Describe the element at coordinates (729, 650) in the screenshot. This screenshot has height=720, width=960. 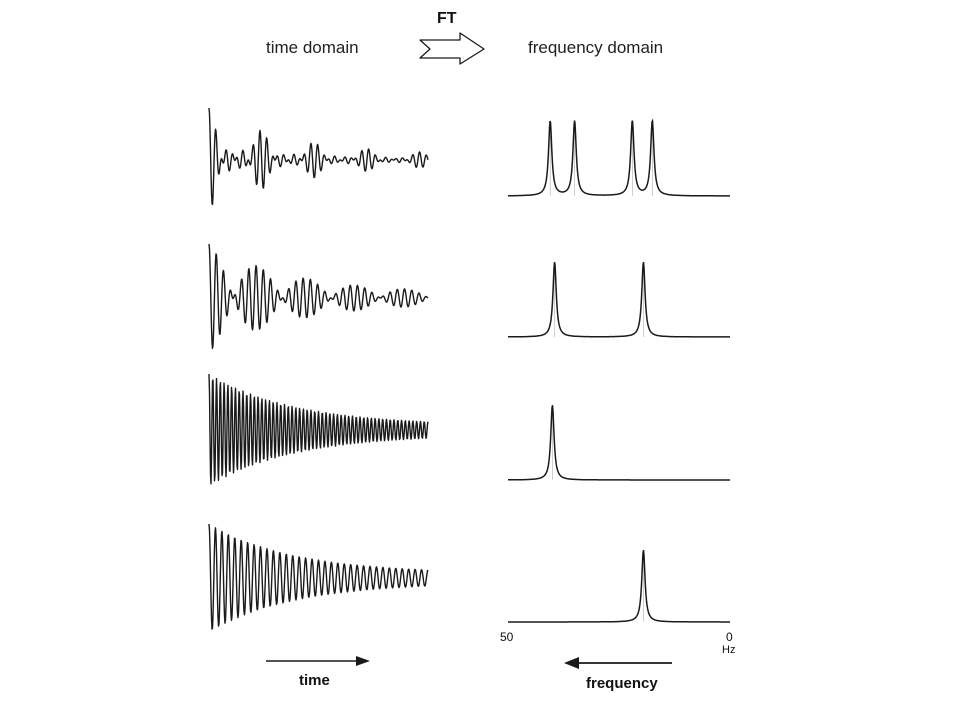
I see `freq-axis-unit: Hz` at that location.